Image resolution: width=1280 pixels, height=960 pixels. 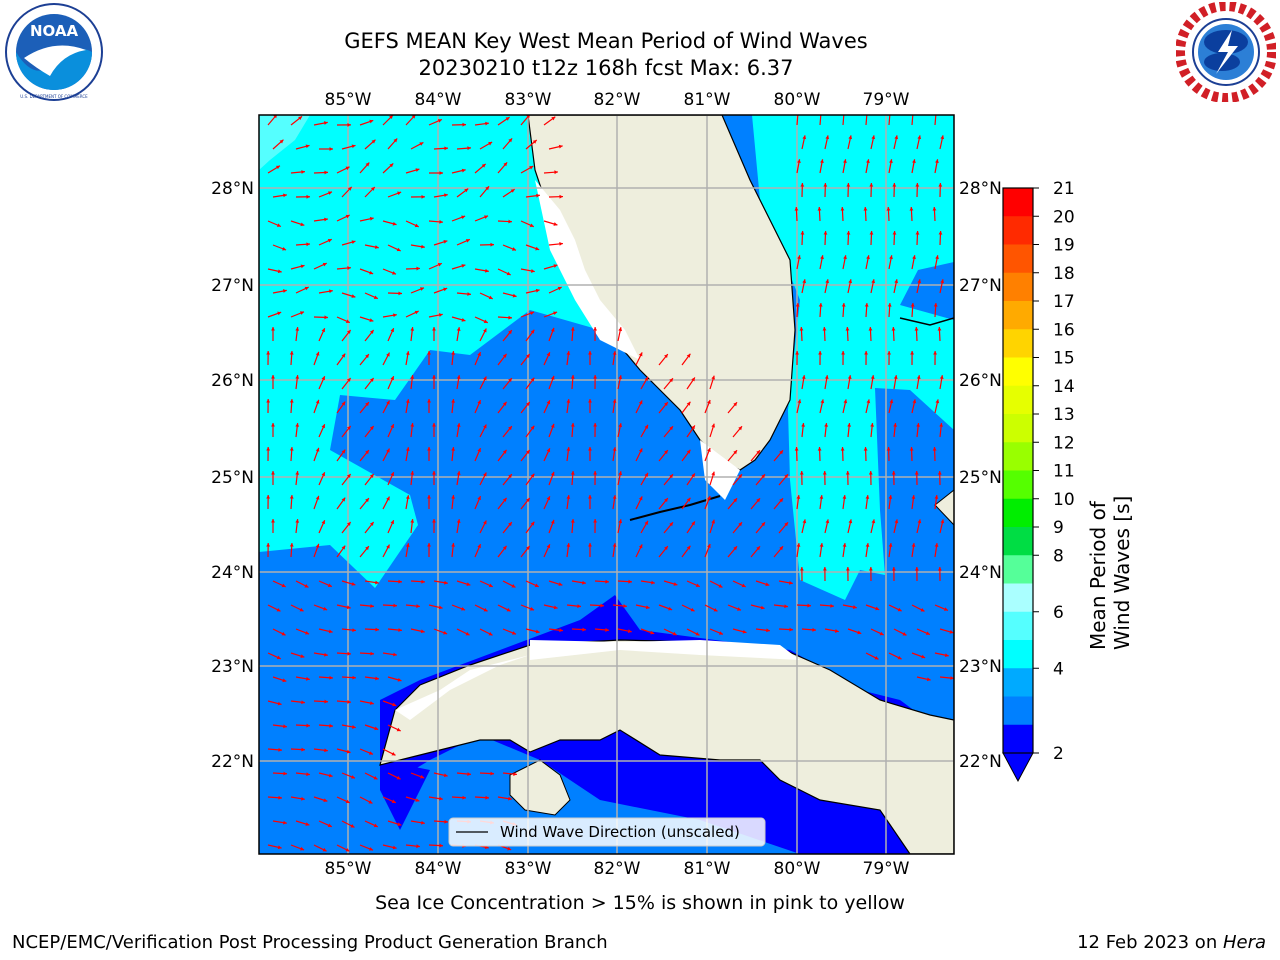 I want to click on lat-label-right: 24°N, so click(x=980, y=573).